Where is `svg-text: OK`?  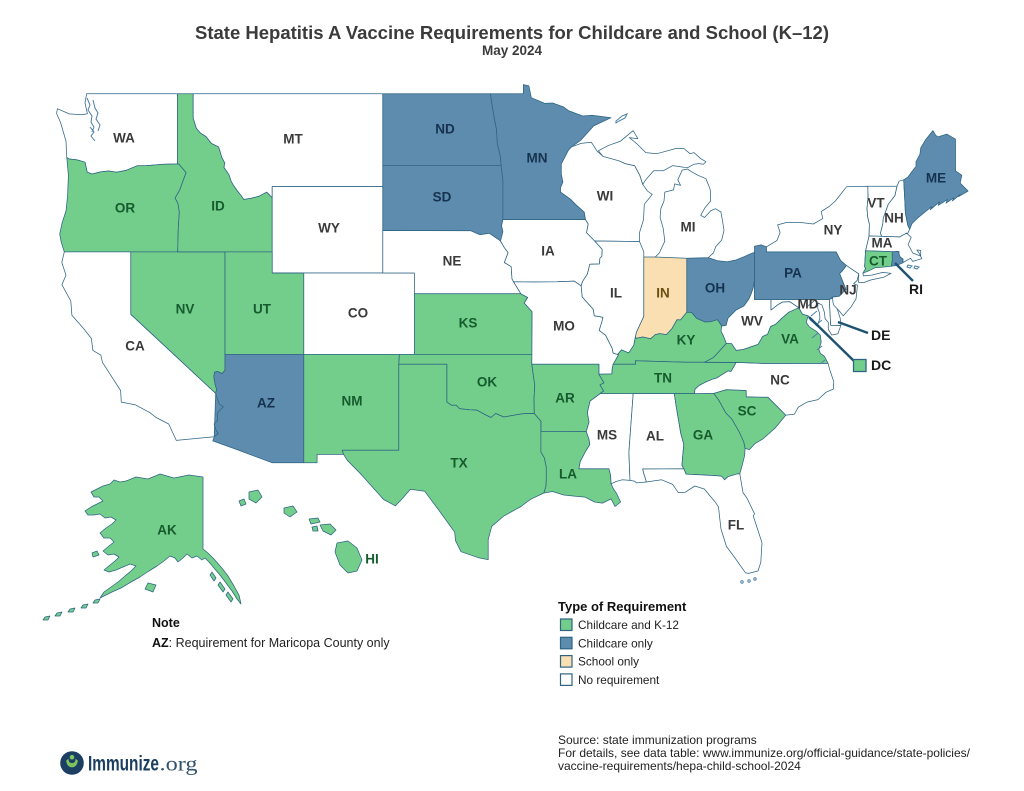 svg-text: OK is located at coordinates (487, 382).